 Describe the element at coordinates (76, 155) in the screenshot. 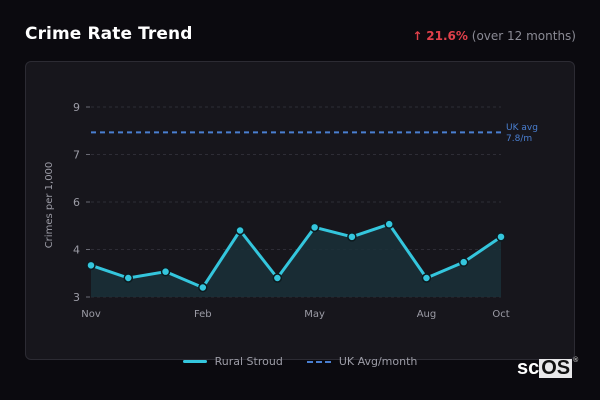

I see `y-tick-label: 7` at that location.